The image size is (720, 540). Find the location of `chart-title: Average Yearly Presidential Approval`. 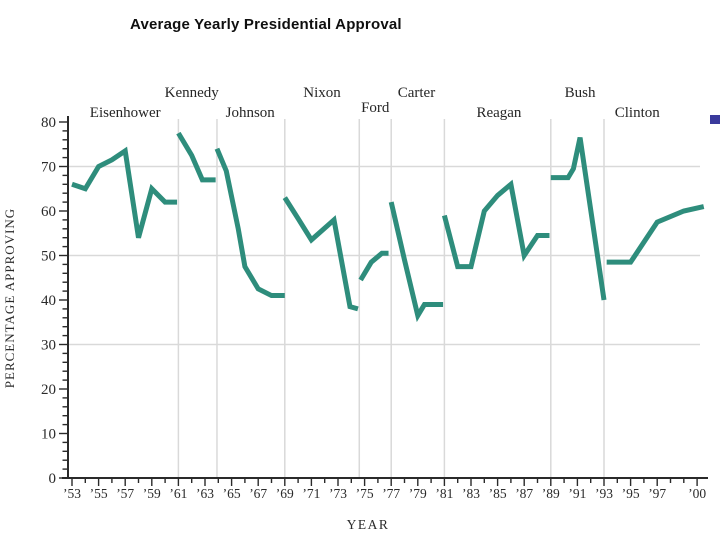

chart-title: Average Yearly Presidential Approval is located at coordinates (266, 24).